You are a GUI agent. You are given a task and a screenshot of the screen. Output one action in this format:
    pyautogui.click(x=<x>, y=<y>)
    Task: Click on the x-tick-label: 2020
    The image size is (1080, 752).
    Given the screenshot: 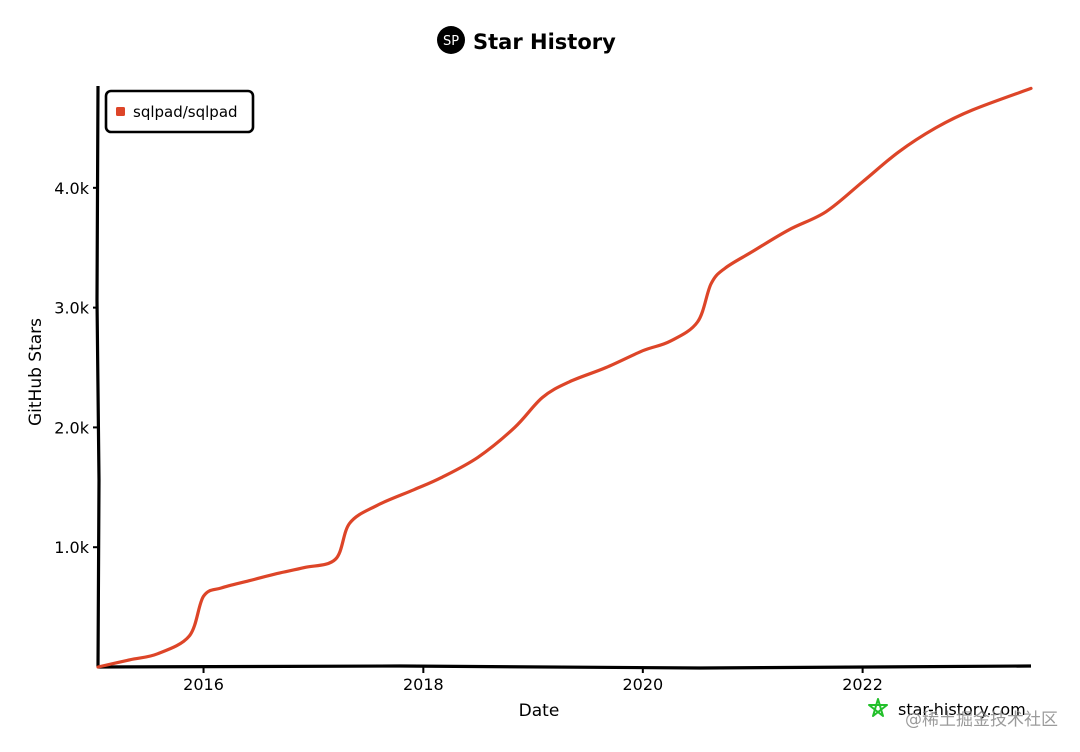 What is the action you would take?
    pyautogui.click(x=642, y=684)
    